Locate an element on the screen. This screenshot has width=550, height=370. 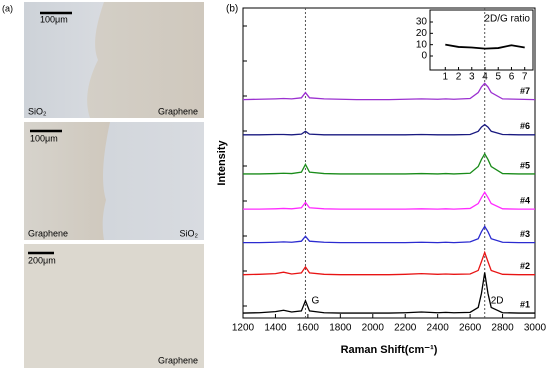
x-tick-label: 2000 is located at coordinates (373, 328).